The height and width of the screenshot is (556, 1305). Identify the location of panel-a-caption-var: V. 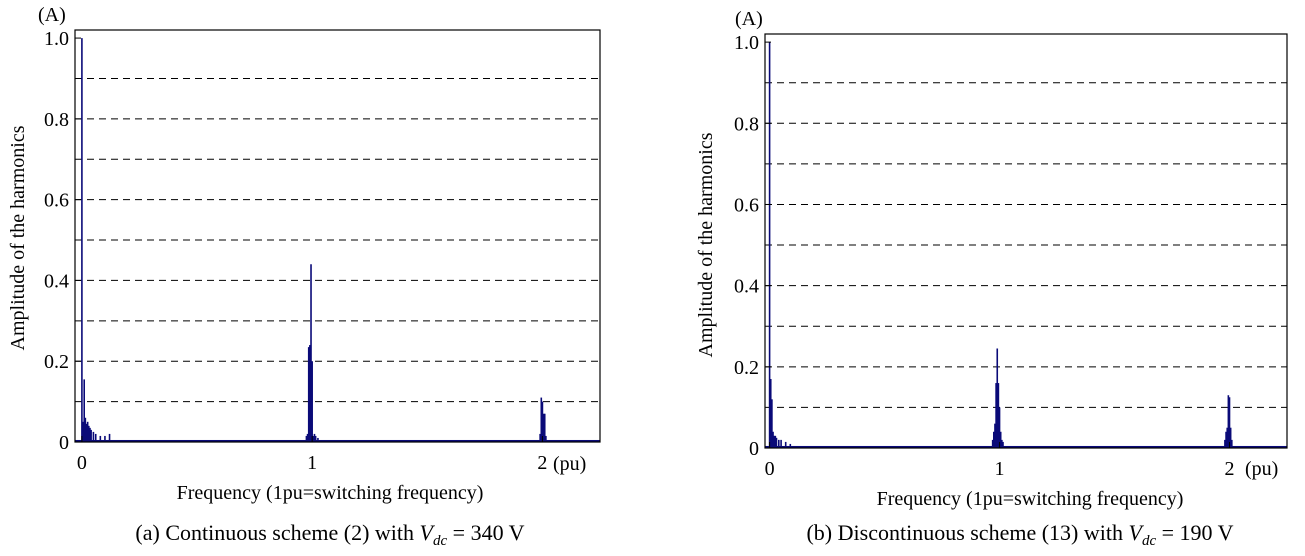
(428, 532).